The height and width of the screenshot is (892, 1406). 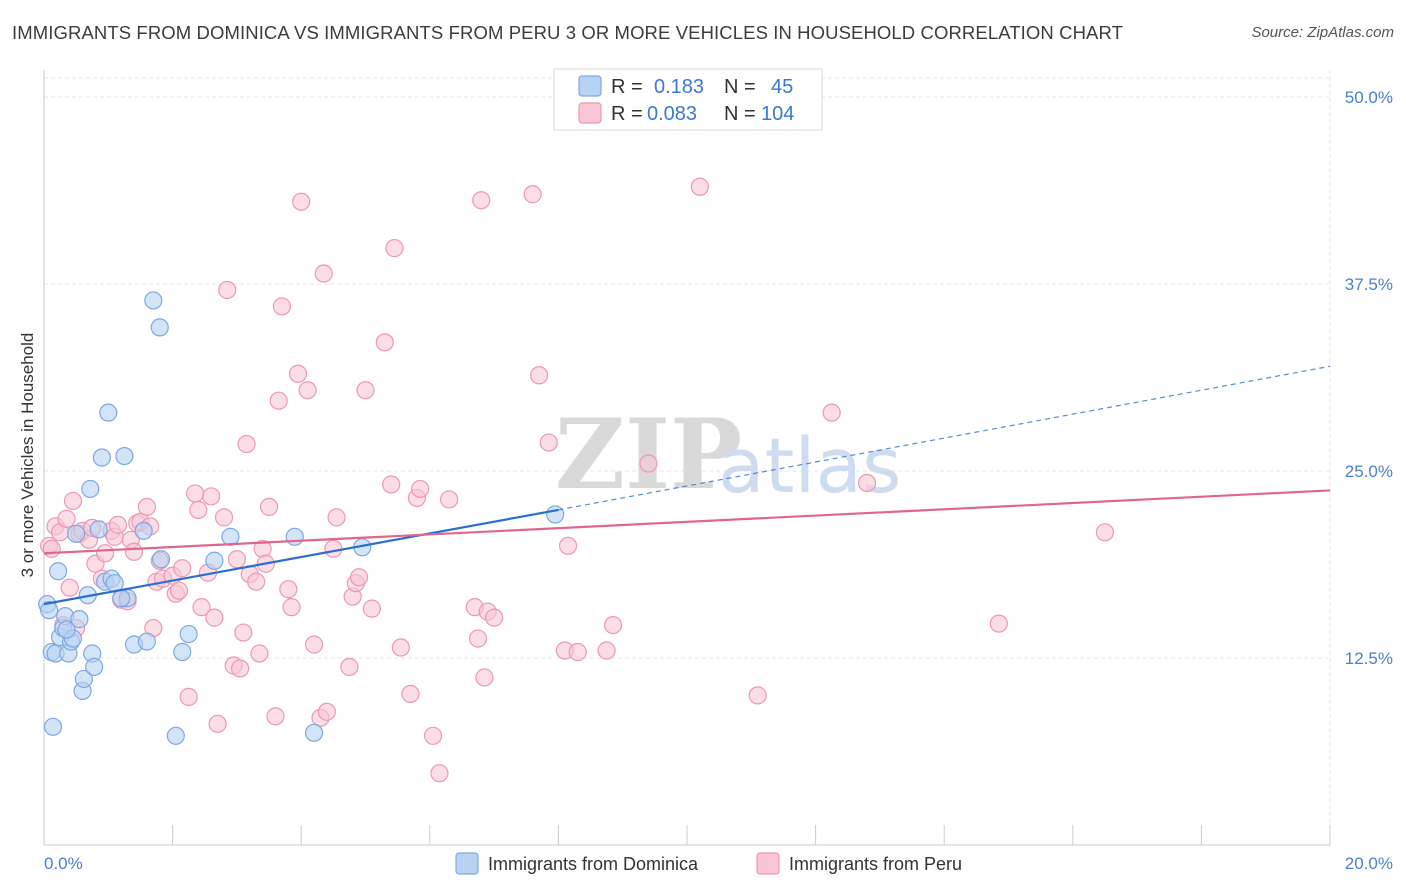 I want to click on peru-trend-line, so click(x=687, y=522).